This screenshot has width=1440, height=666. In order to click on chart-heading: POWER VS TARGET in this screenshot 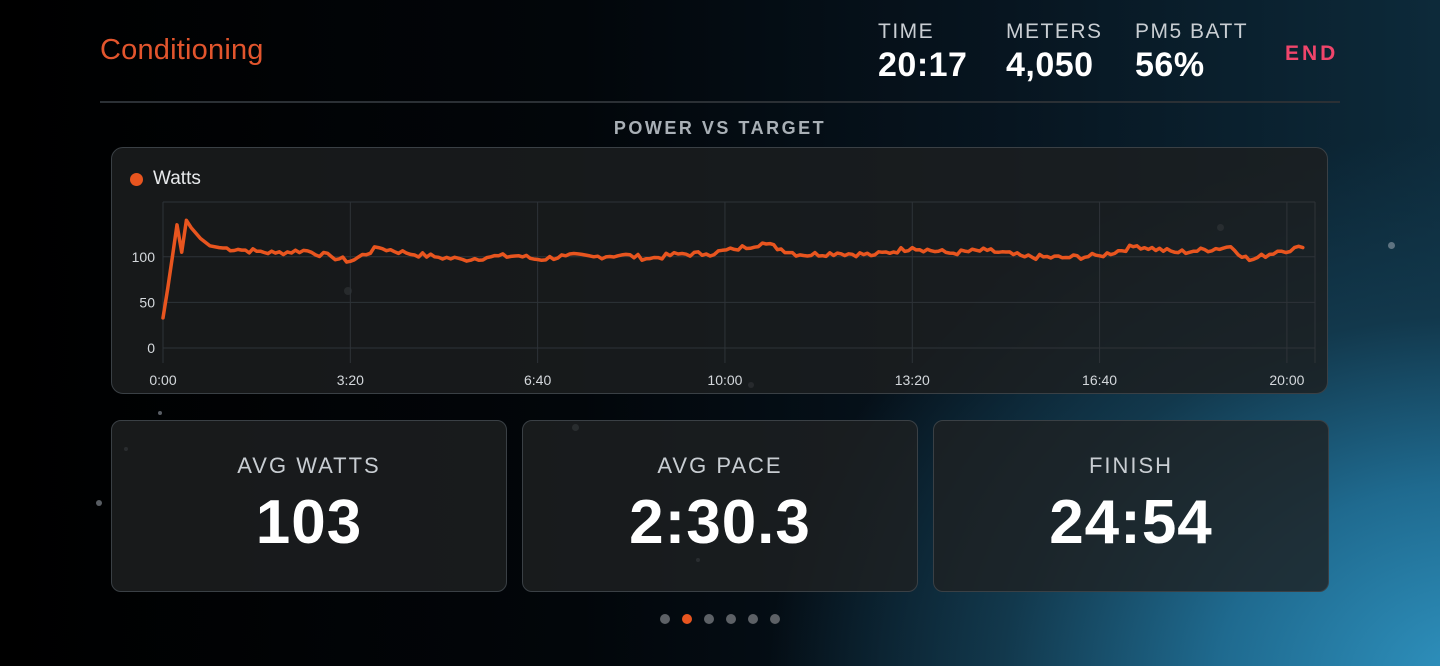, I will do `click(720, 128)`.